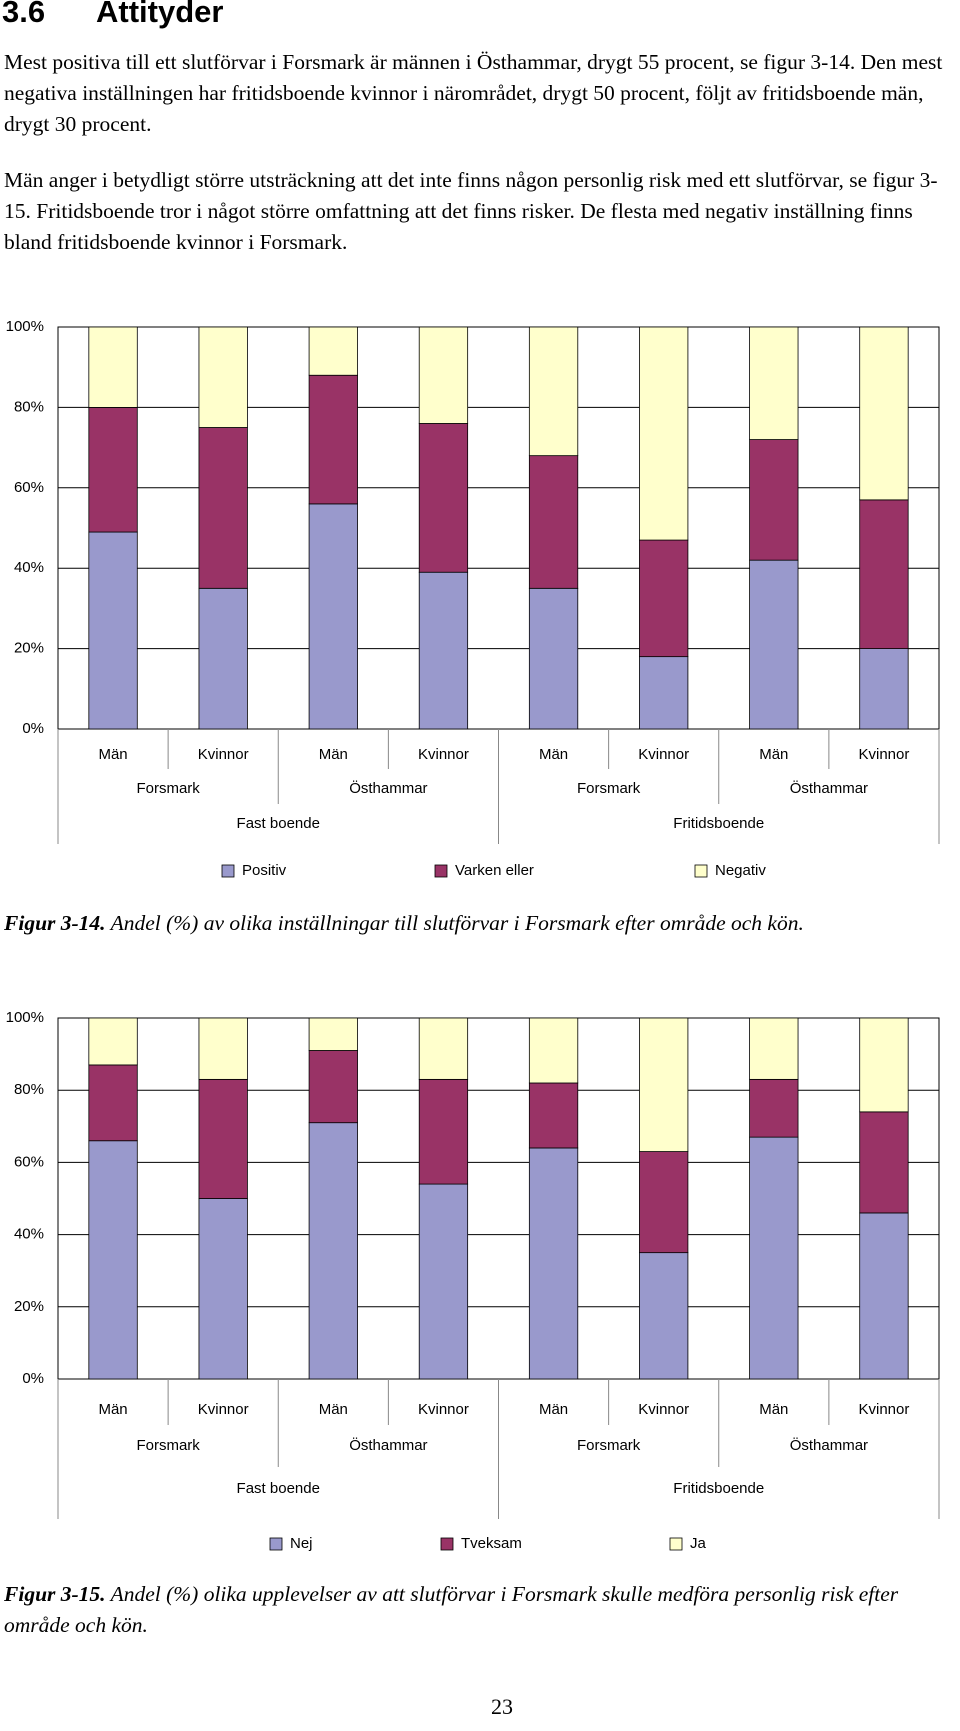 The width and height of the screenshot is (960, 1731). Describe the element at coordinates (33, 728) in the screenshot. I see `y-tick-label: 0%` at that location.